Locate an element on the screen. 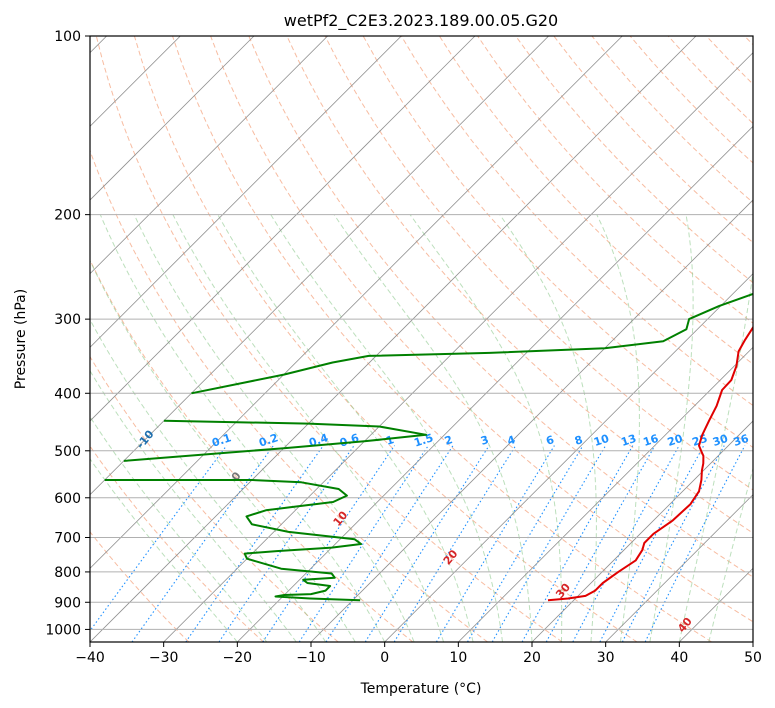  mixing-ratio-label: 3 is located at coordinates (484, 440).